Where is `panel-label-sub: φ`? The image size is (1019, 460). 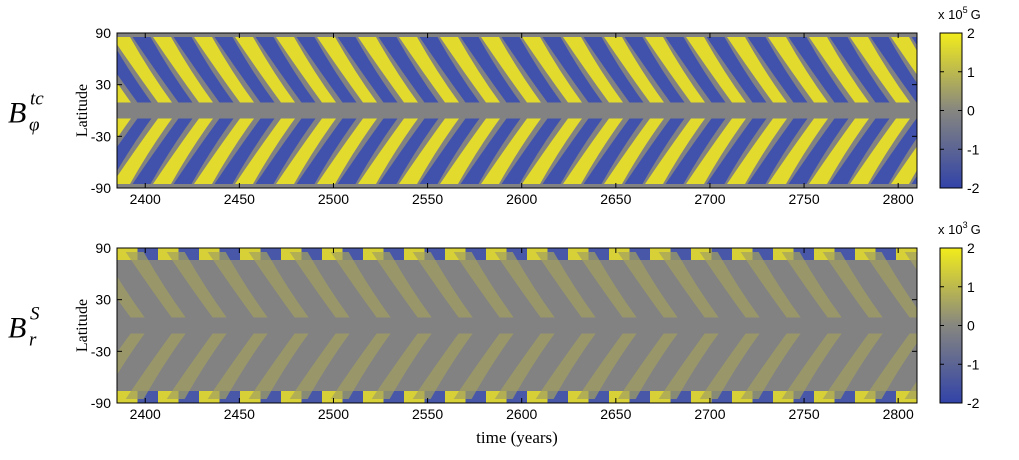 panel-label-sub: φ is located at coordinates (34, 125).